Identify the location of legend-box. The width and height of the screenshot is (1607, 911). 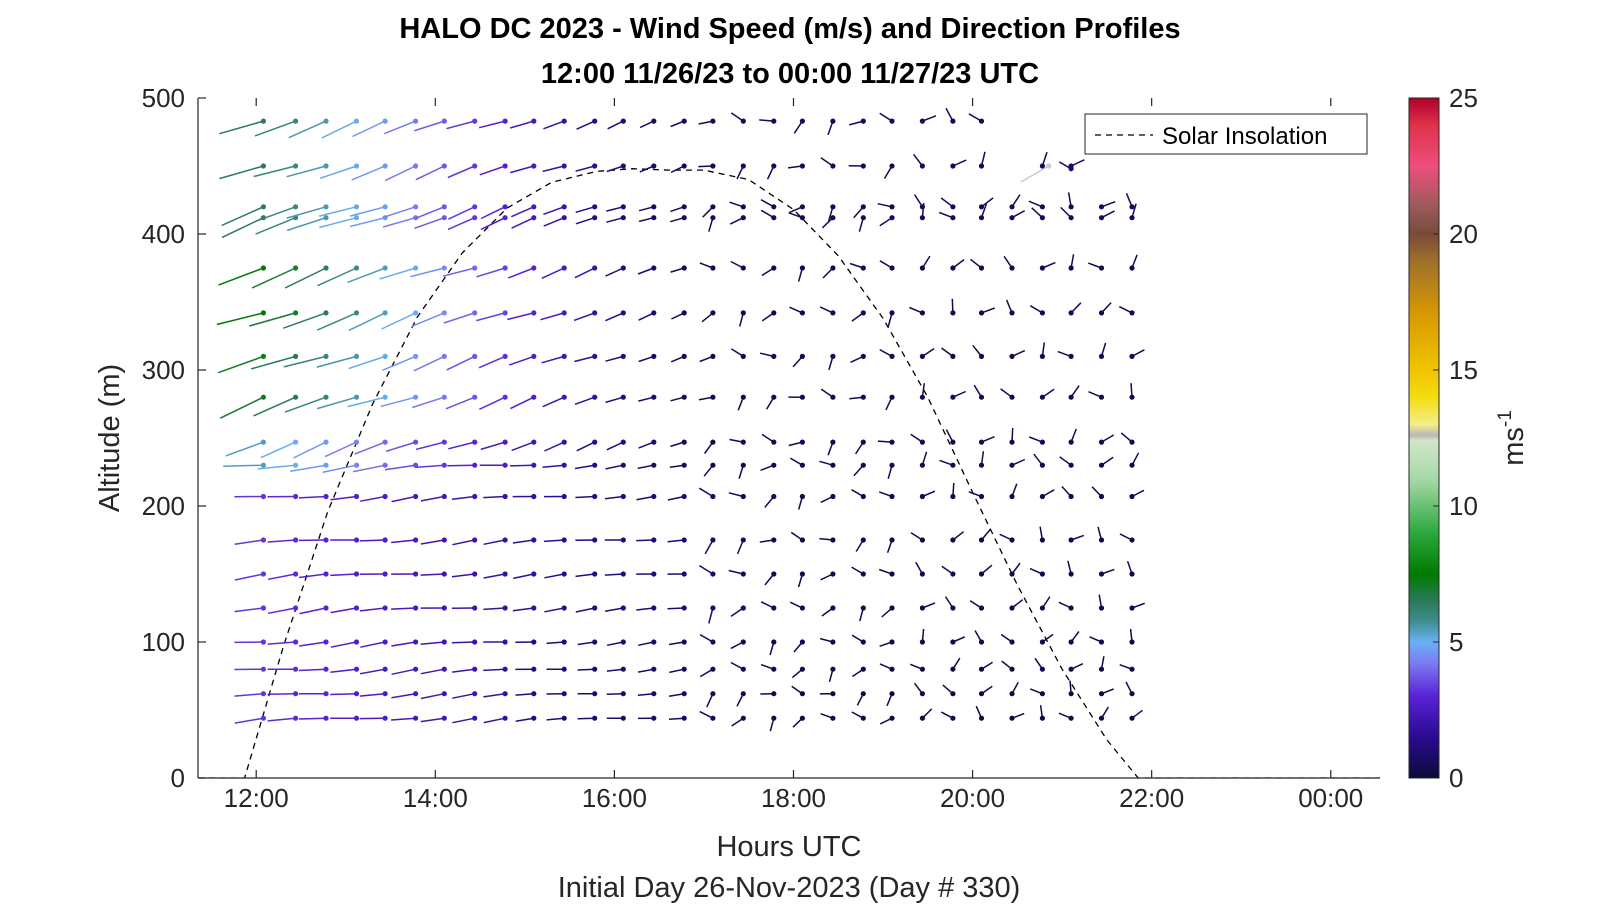
(1226, 134).